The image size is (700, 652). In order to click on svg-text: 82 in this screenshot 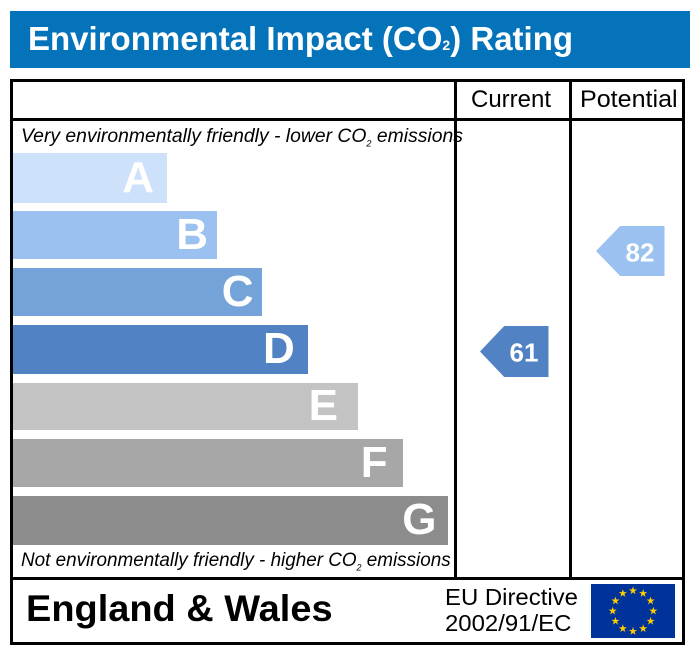, I will do `click(639, 252)`.